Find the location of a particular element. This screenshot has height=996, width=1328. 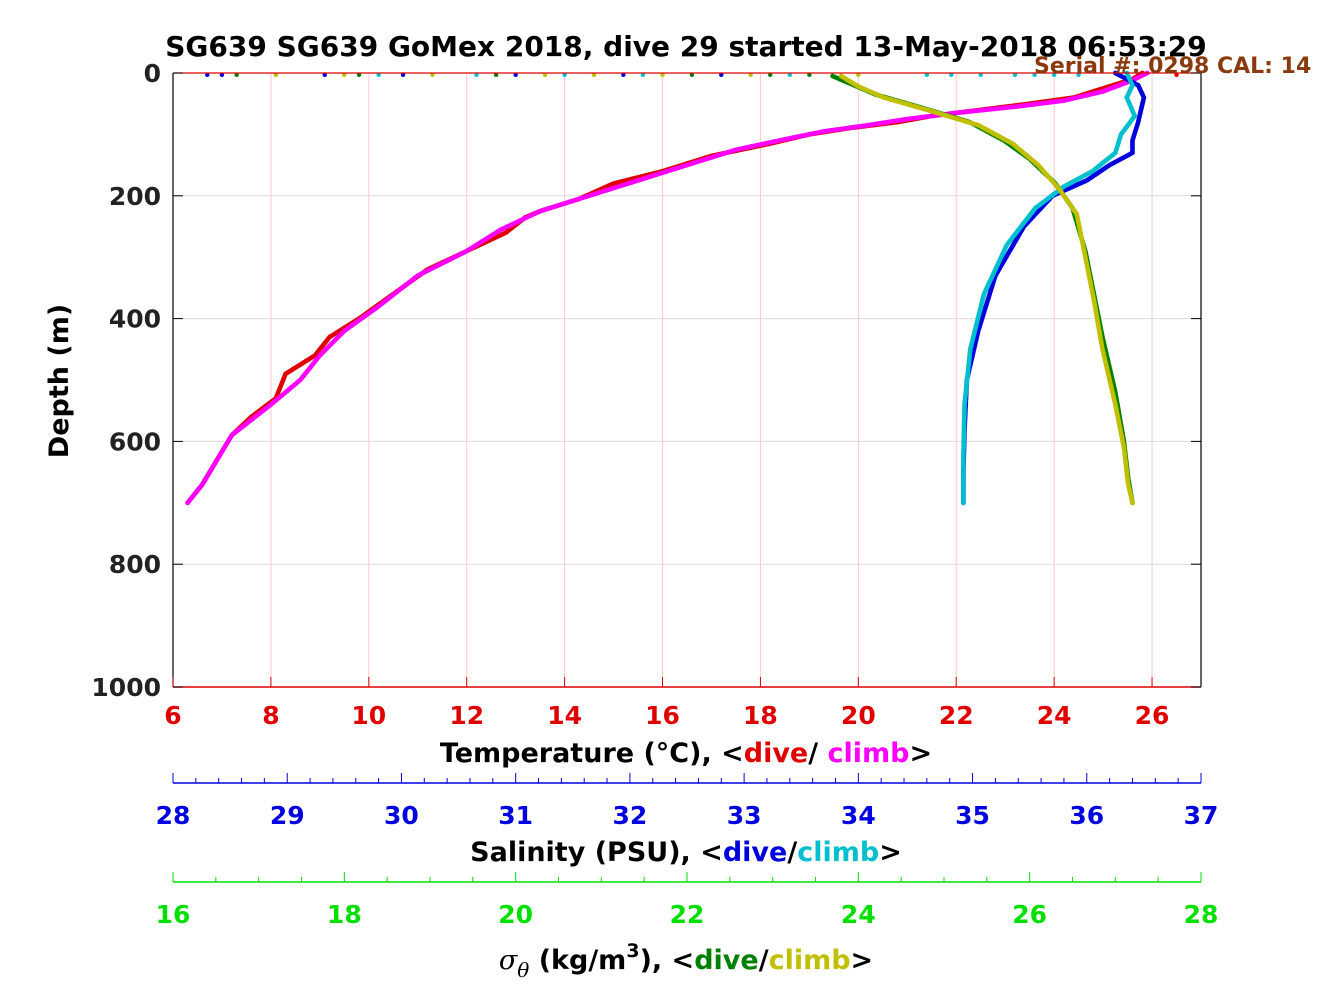

serial-annotation: Serial #: 0298 CAL: 14 is located at coordinates (1172, 66).